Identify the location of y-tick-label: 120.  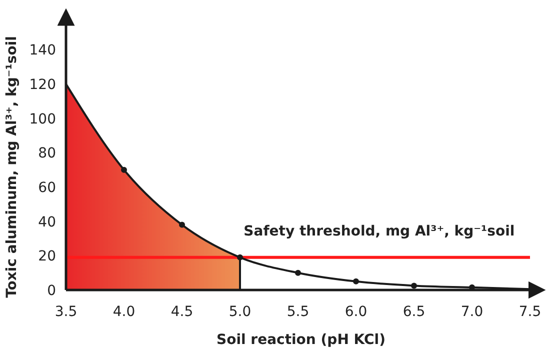
(42, 84).